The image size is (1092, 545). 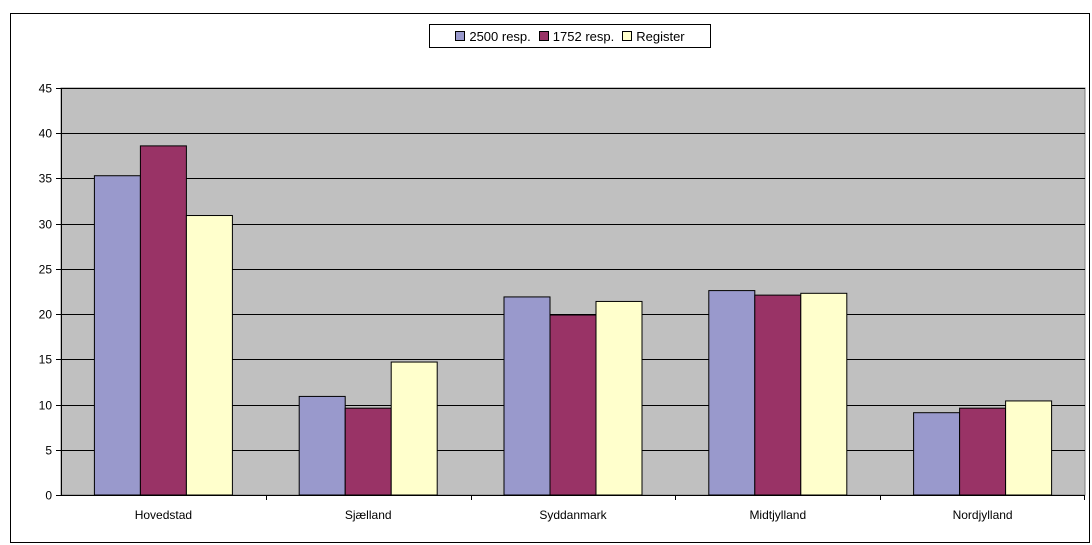 I want to click on y-tick-label: 15, so click(x=46, y=360).